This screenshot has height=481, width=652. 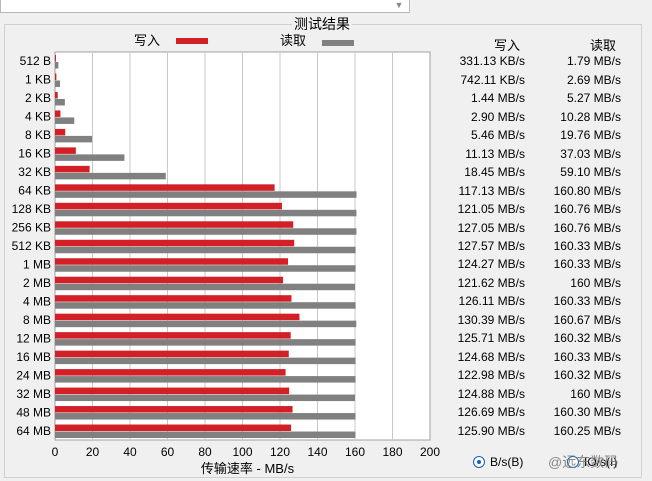 What do you see at coordinates (601, 462) in the screenshot?
I see `radio-io-label: IO/s(I)` at bounding box center [601, 462].